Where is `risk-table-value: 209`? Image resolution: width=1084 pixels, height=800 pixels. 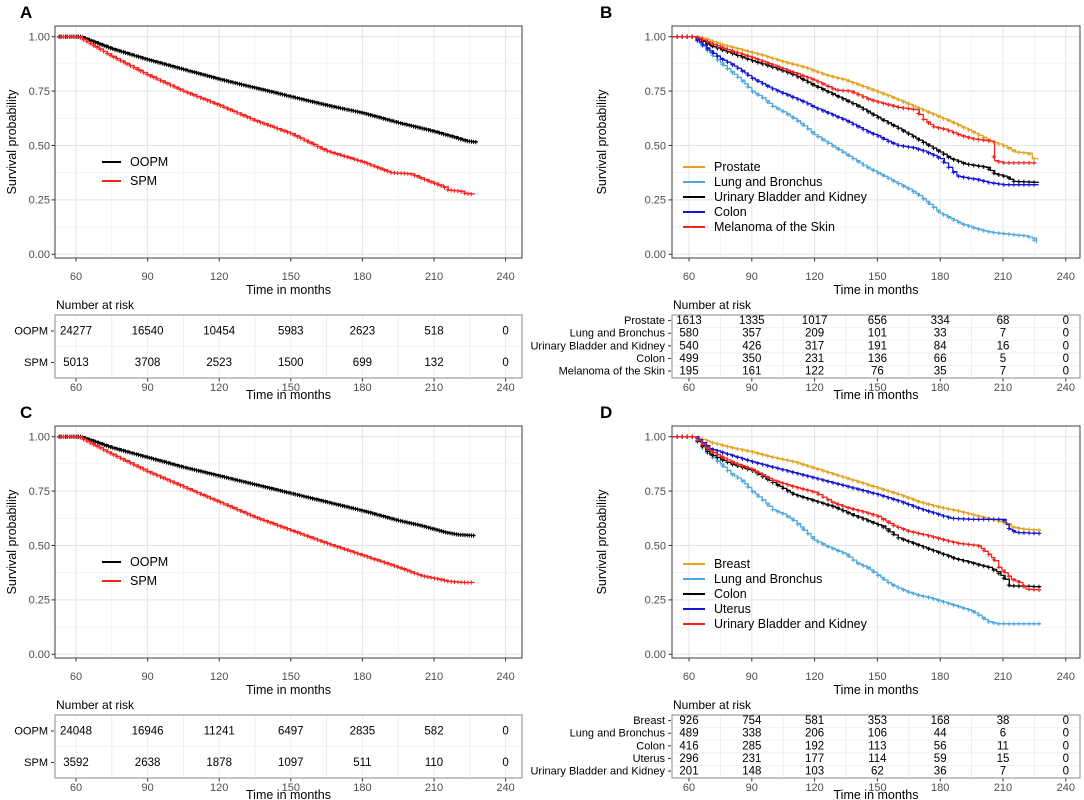
risk-table-value: 209 is located at coordinates (814, 334).